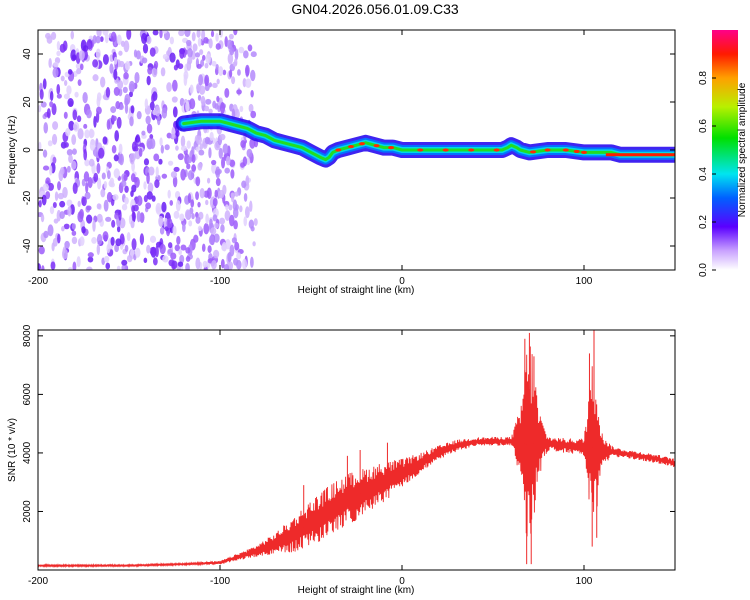 The height and width of the screenshot is (600, 750). What do you see at coordinates (27, 335) in the screenshot?
I see `y-tick-label: 8000` at bounding box center [27, 335].